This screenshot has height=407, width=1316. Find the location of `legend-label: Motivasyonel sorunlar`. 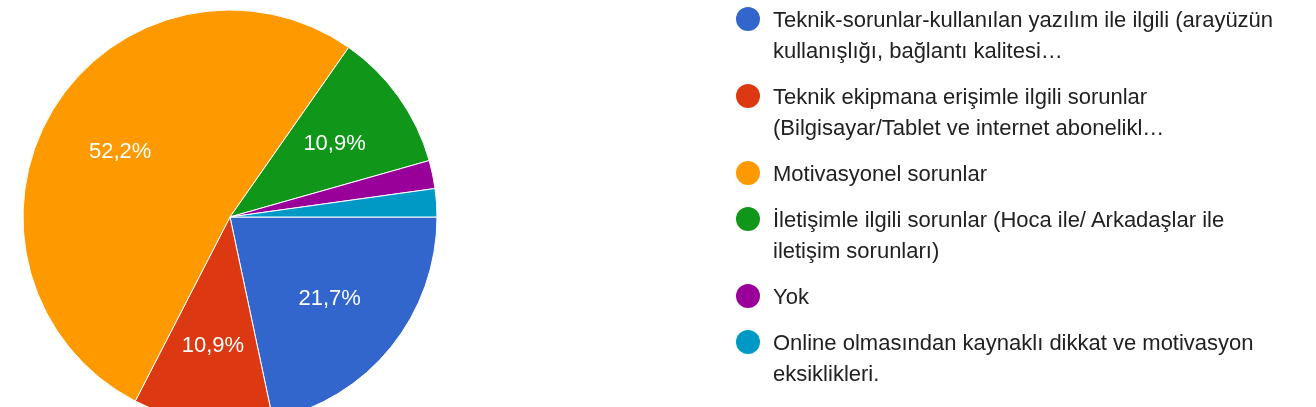

legend-label: Motivasyonel sorunlar is located at coordinates (880, 174).